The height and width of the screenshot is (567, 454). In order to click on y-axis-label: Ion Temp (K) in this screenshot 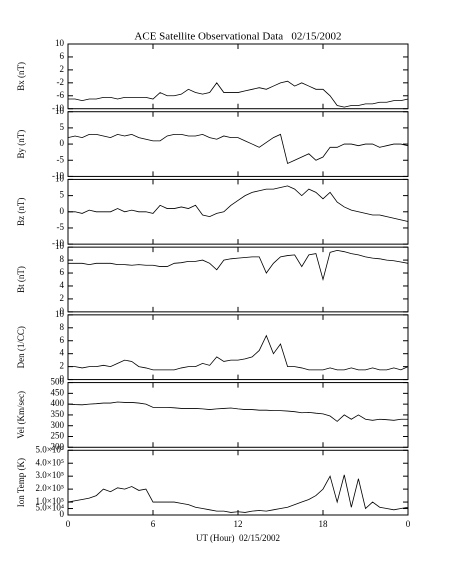, I will do `click(21, 482)`.